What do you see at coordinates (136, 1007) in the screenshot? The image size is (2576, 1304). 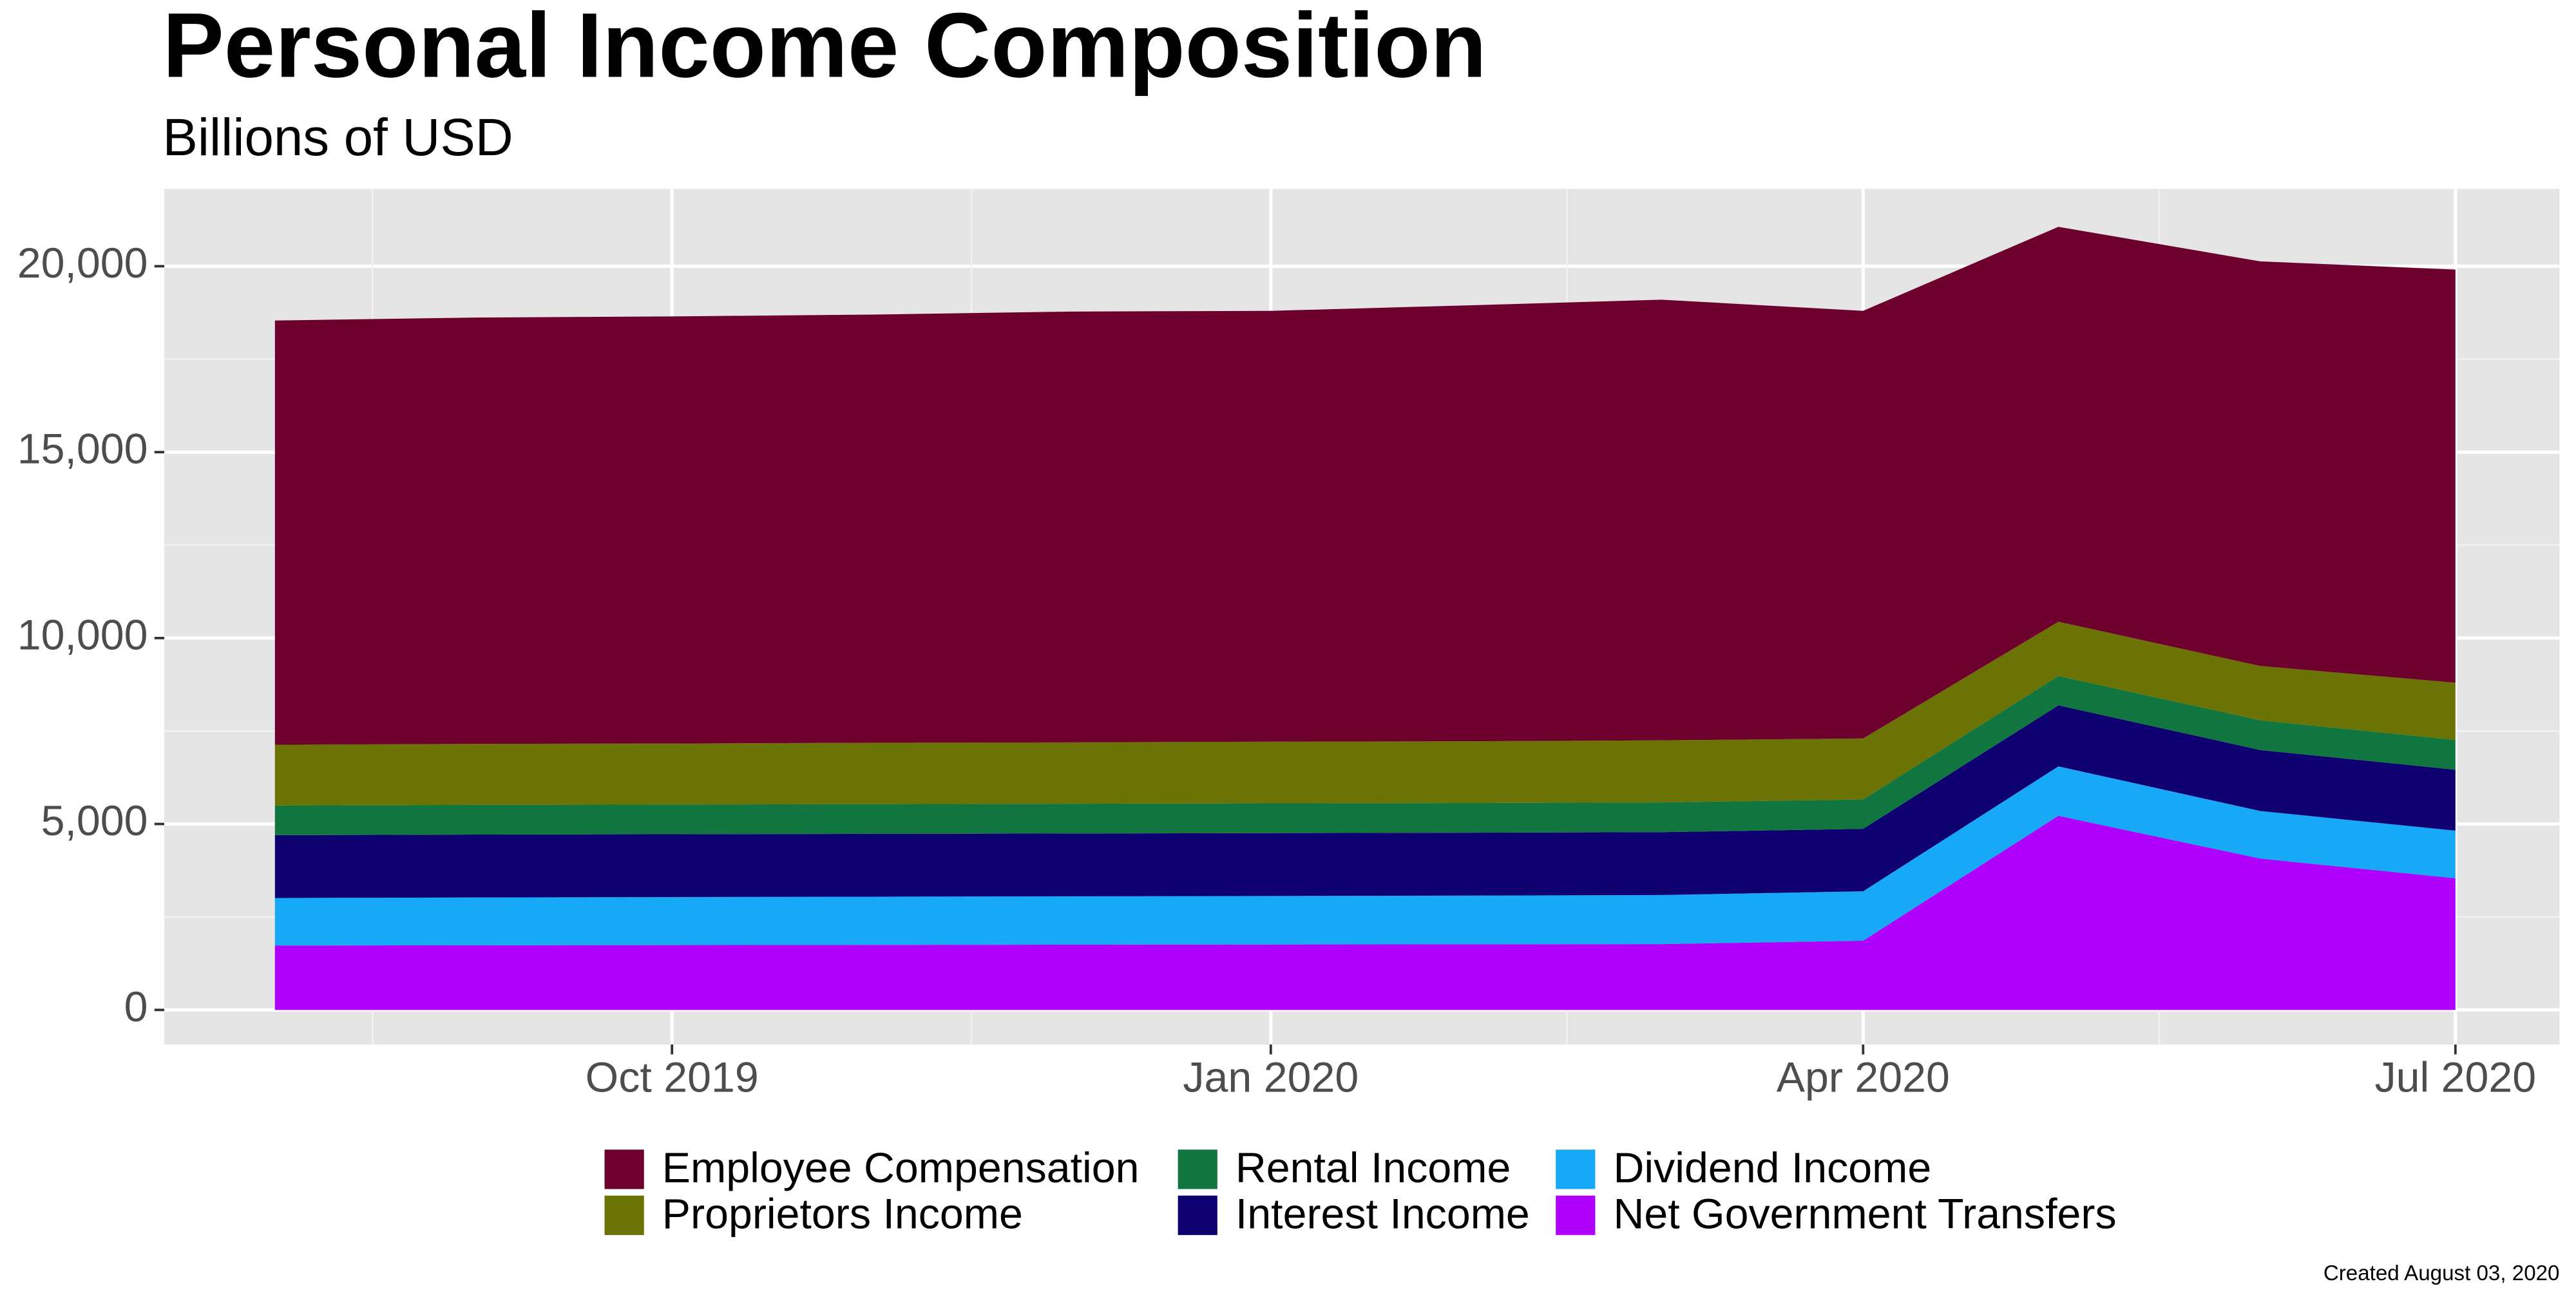 I see `y-tick-label: 0` at bounding box center [136, 1007].